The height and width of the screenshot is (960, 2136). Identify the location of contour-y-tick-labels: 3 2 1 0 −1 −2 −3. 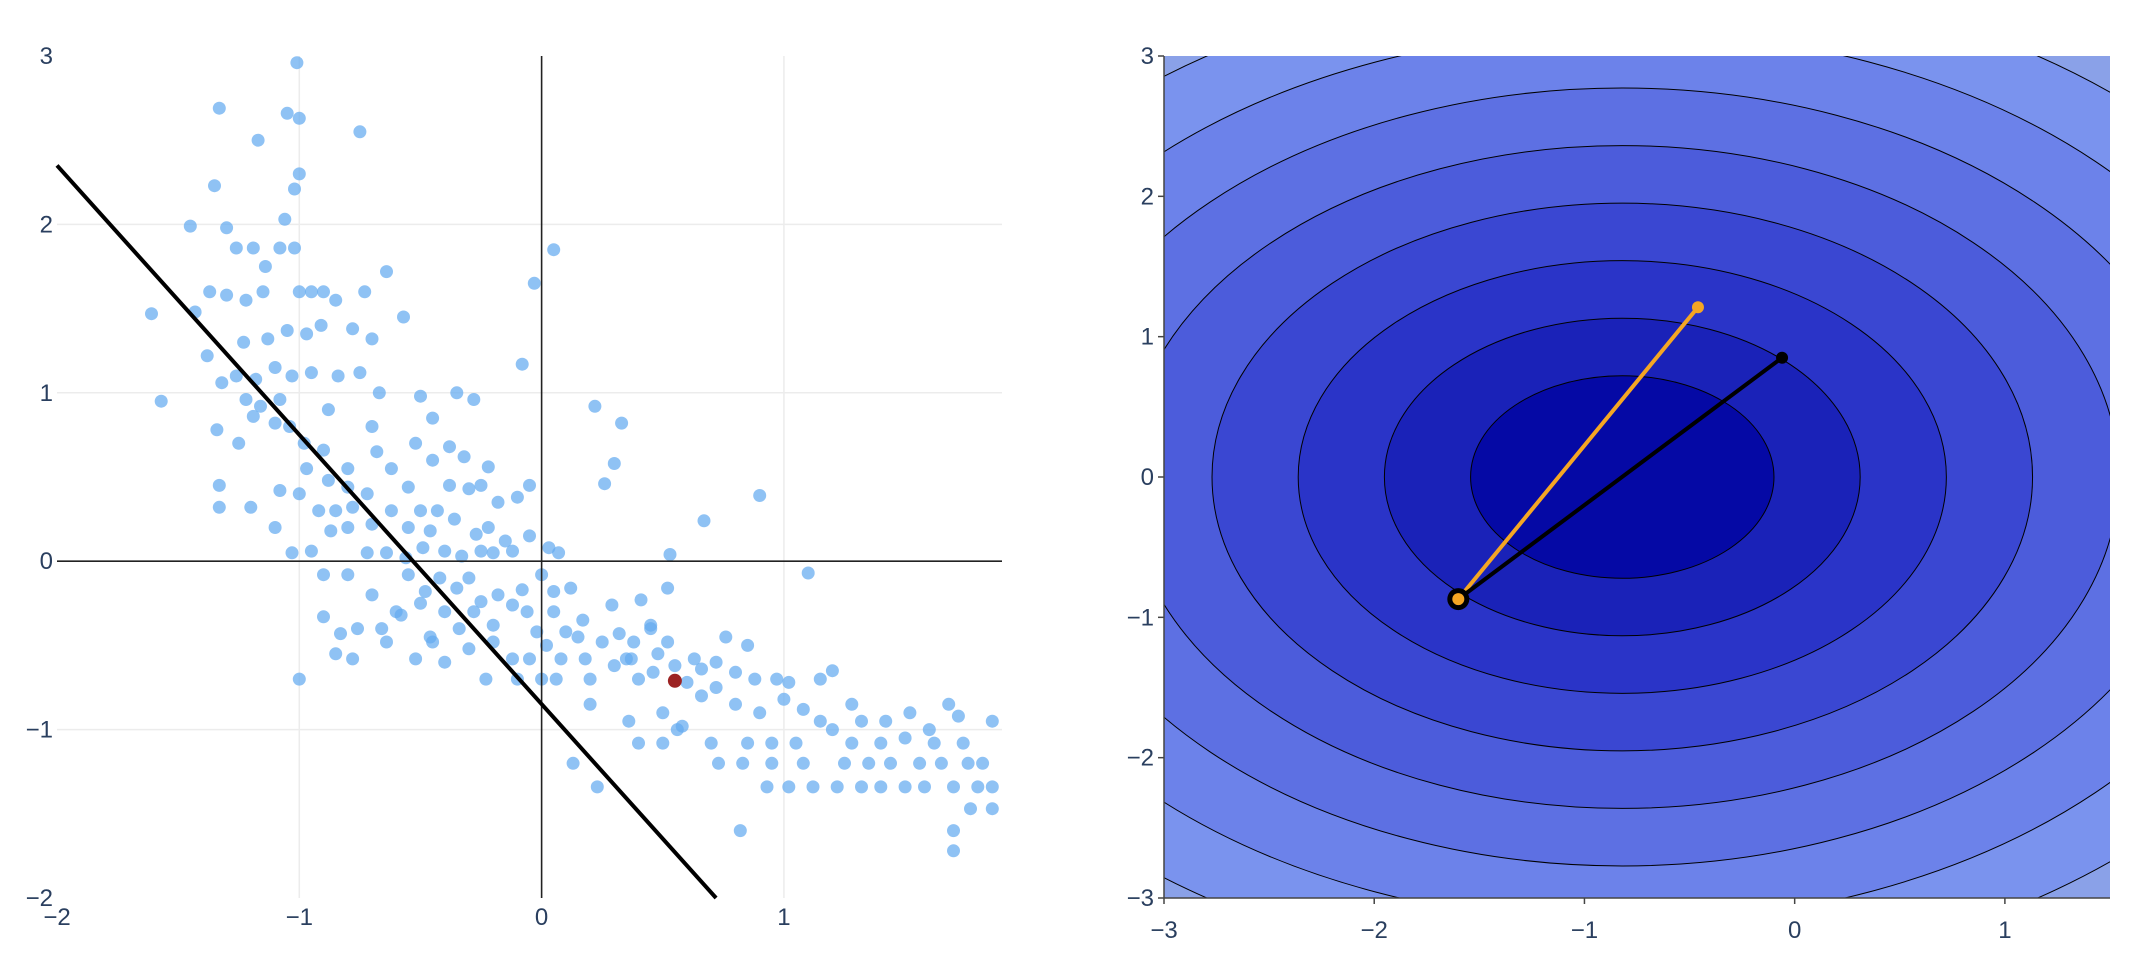
(1145, 477).